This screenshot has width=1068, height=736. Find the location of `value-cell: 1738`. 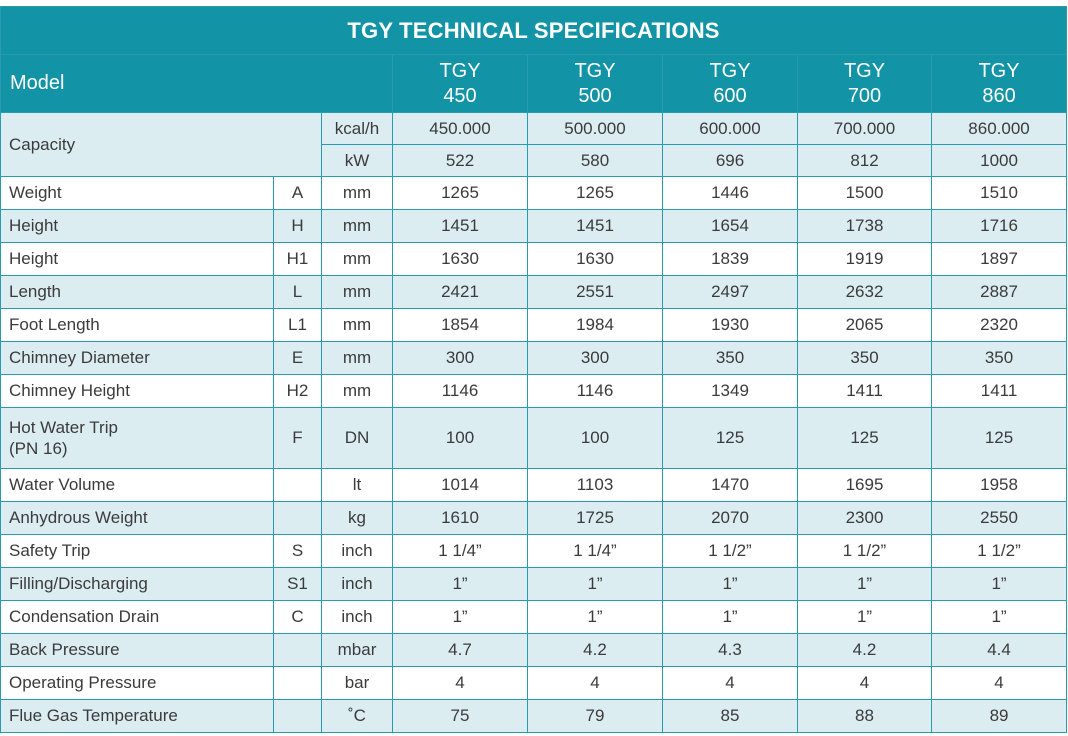

value-cell: 1738 is located at coordinates (864, 226).